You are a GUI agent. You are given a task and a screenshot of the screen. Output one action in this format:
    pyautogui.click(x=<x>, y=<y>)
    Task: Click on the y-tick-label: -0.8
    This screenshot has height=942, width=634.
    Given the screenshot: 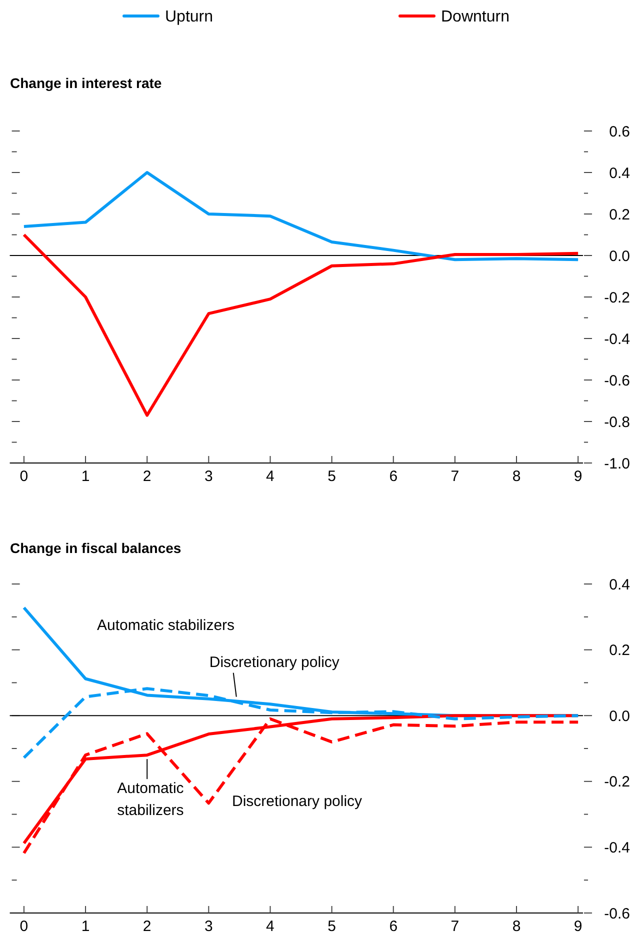 What is the action you would take?
    pyautogui.click(x=617, y=422)
    